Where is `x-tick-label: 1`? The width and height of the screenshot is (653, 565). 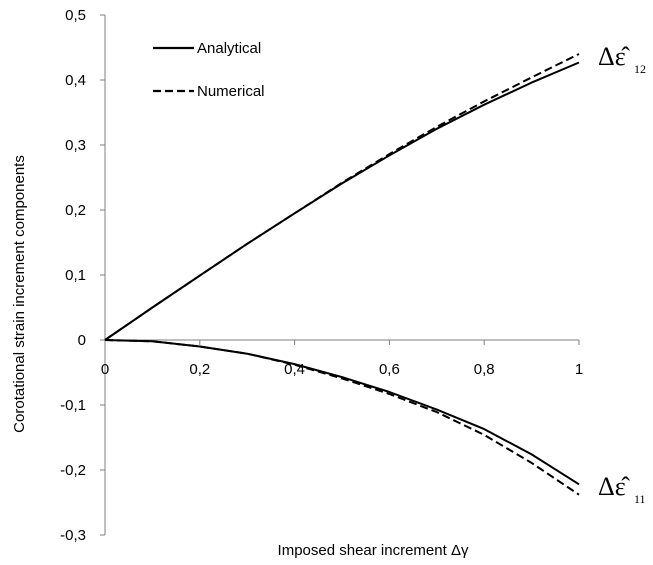
x-tick-label: 1 is located at coordinates (579, 369).